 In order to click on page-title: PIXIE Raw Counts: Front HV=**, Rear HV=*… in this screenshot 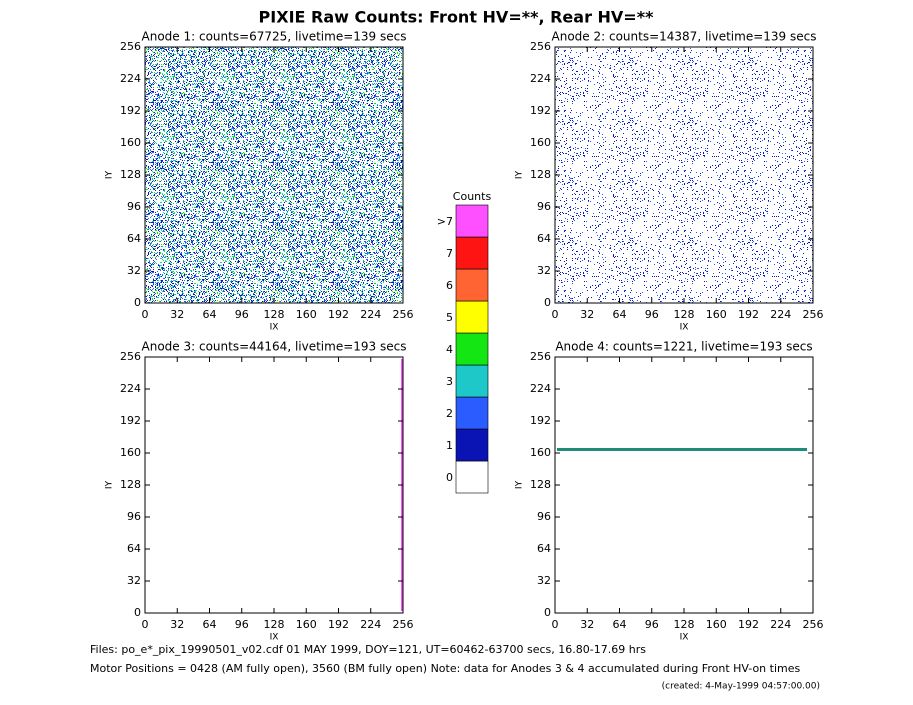, I will do `click(457, 17)`.